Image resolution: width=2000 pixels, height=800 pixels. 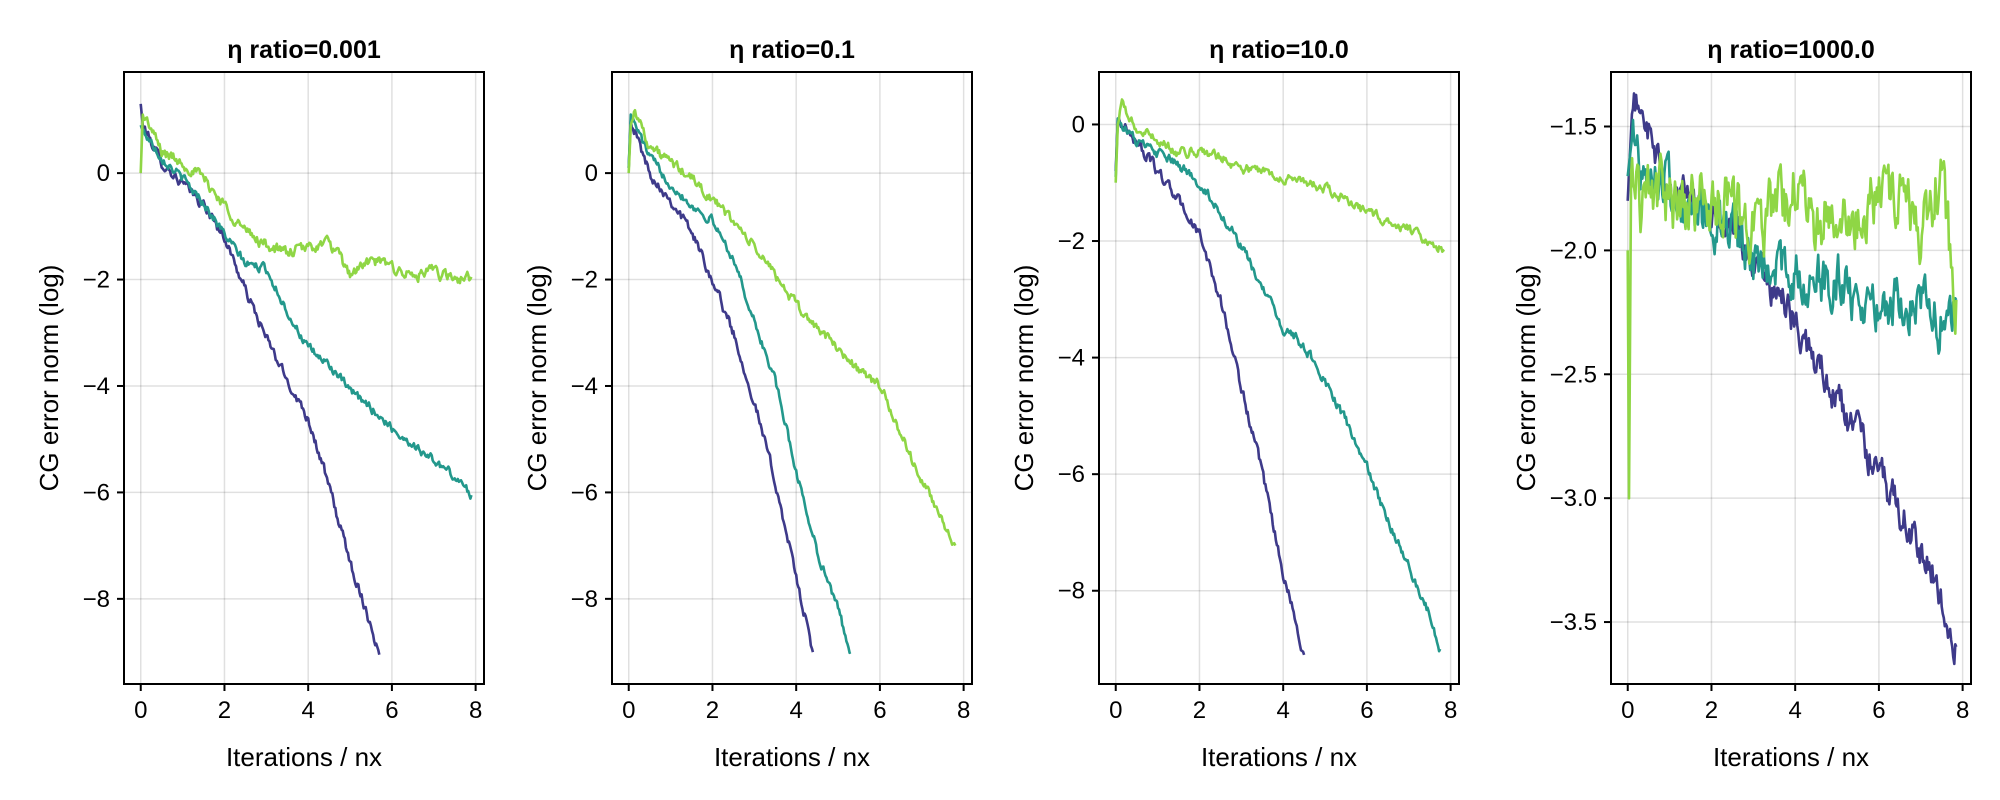 I want to click on plot-frame, so click(x=792, y=378).